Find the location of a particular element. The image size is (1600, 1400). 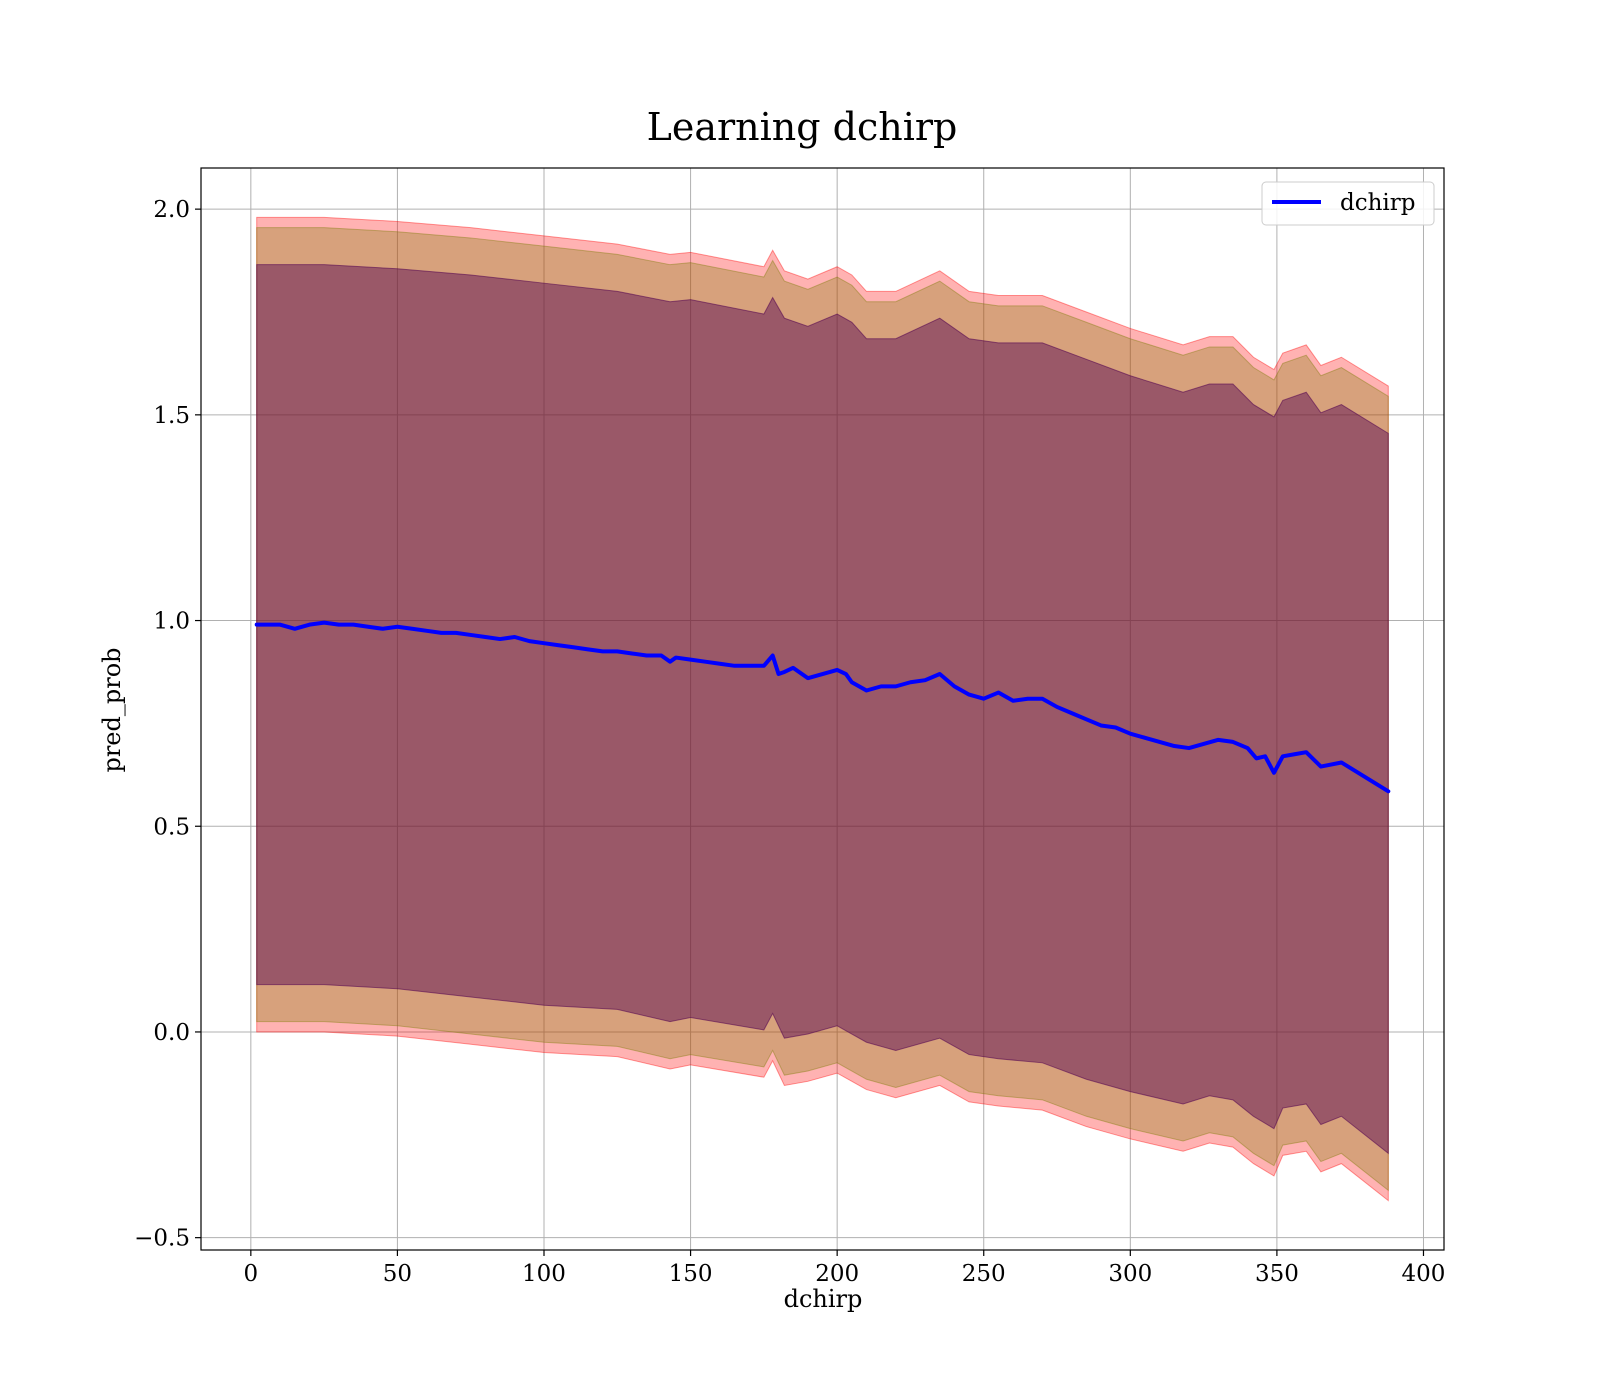

x-tick-label: 50 is located at coordinates (397, 1274).